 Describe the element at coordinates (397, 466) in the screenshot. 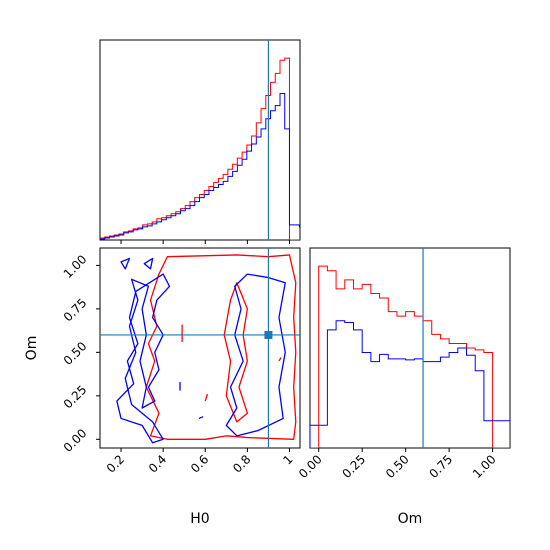

I see `om-hist-x-tick-label: 0.50` at that location.